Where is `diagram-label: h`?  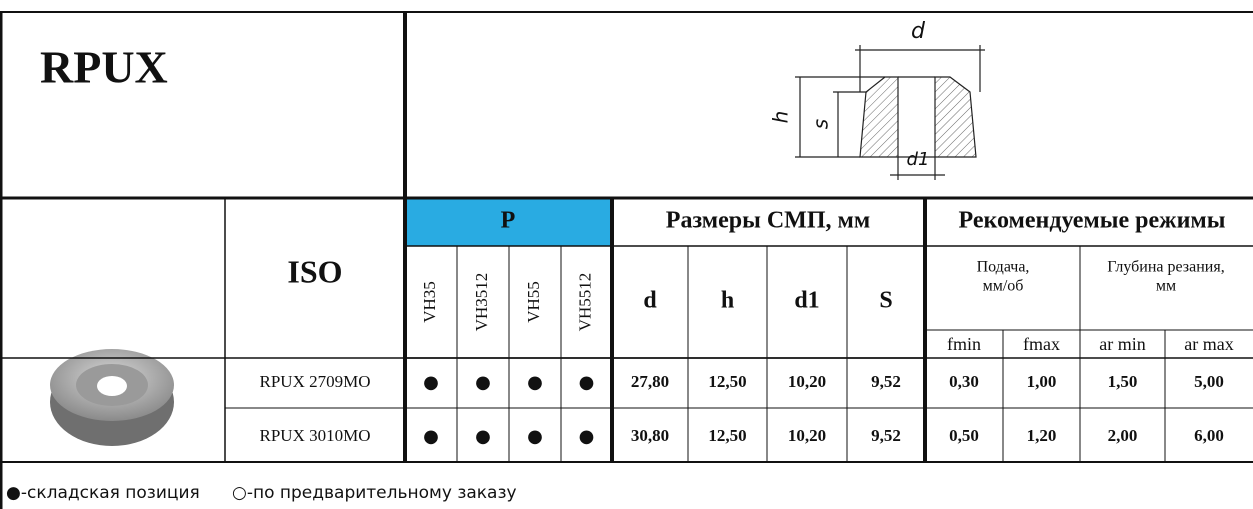
diagram-label: h is located at coordinates (781, 117).